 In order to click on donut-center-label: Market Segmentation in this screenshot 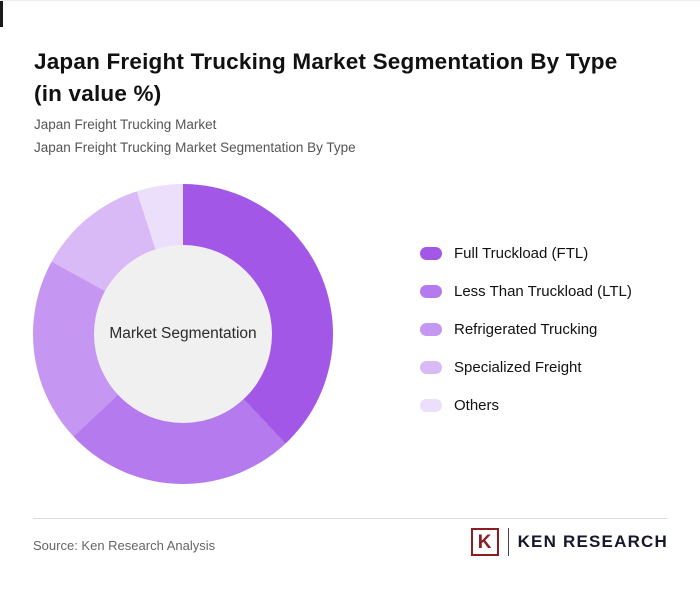, I will do `click(183, 333)`.